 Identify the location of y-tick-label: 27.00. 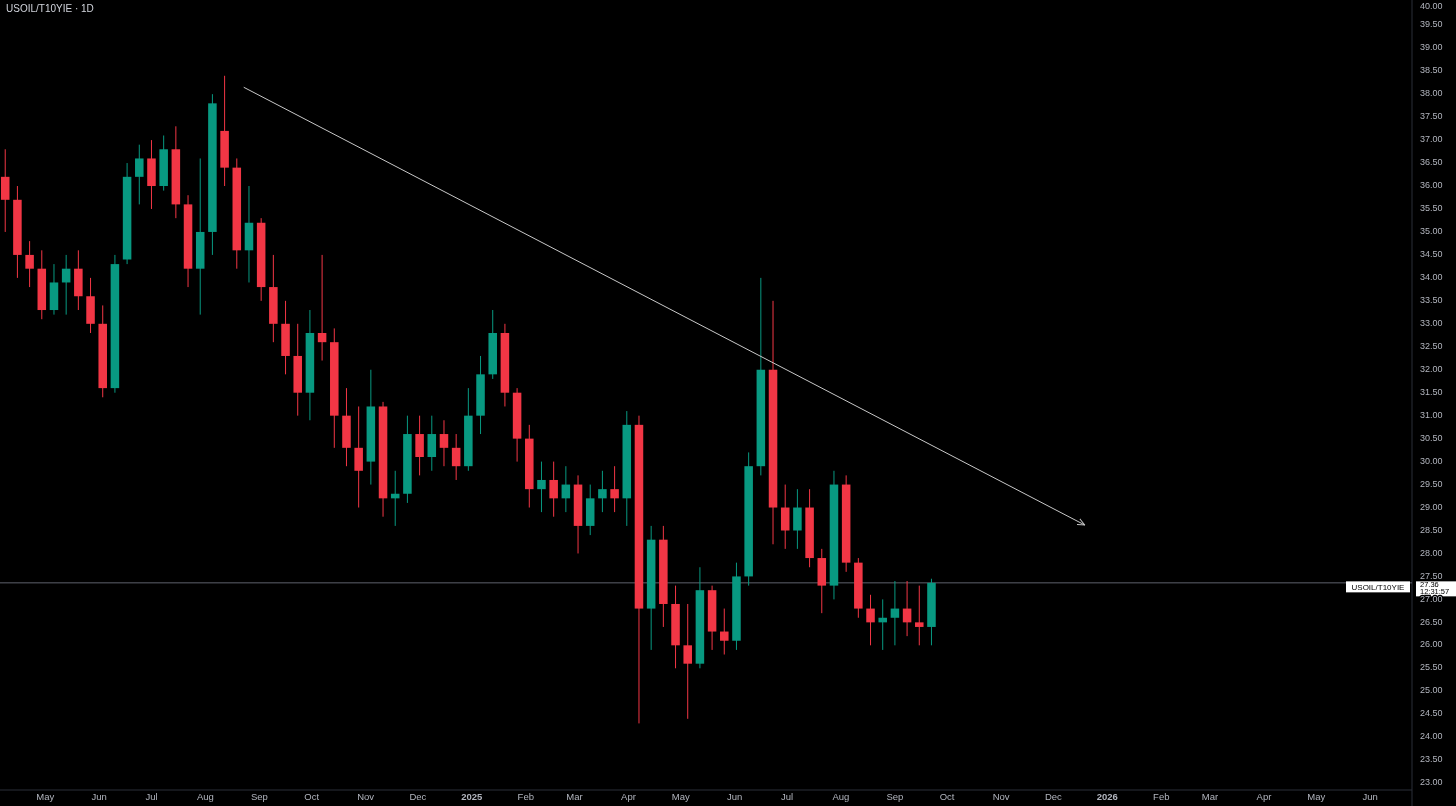
(1431, 598).